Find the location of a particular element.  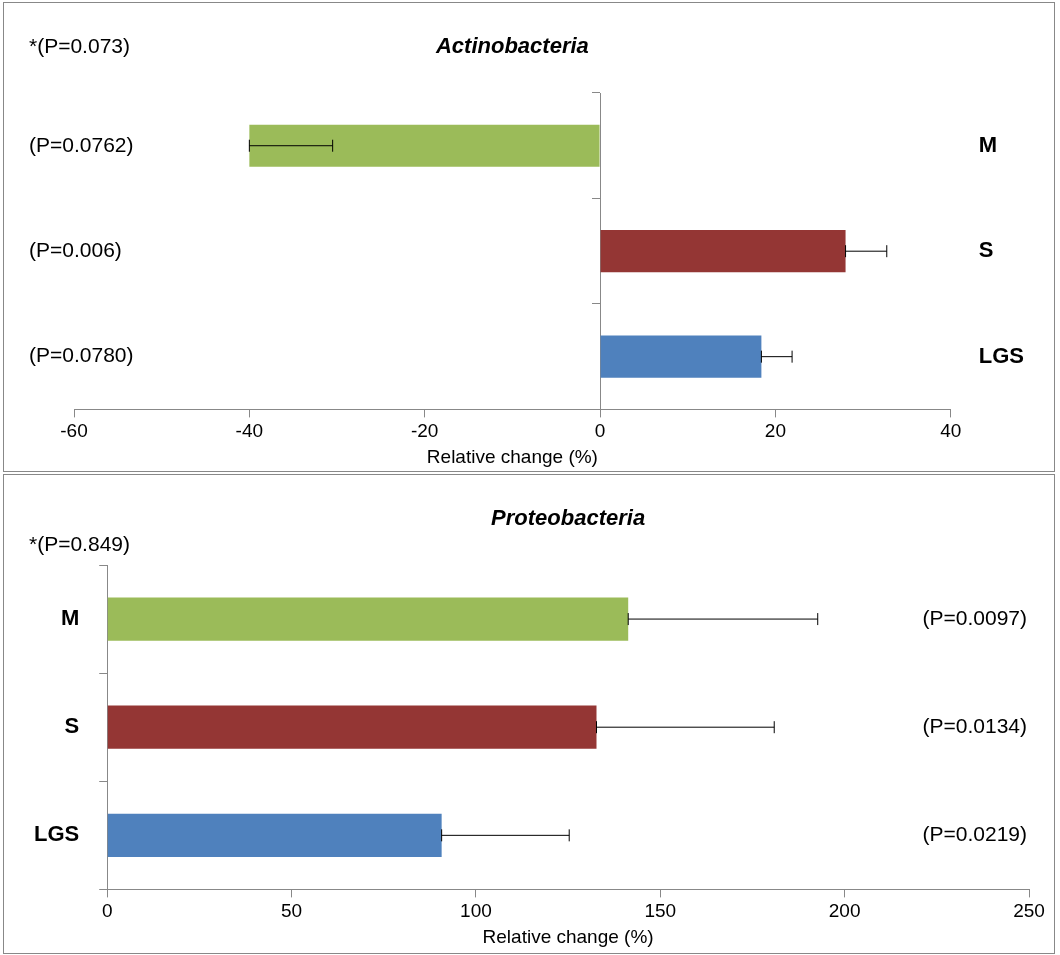

annotation: (P=0.0780) is located at coordinates (81, 355).